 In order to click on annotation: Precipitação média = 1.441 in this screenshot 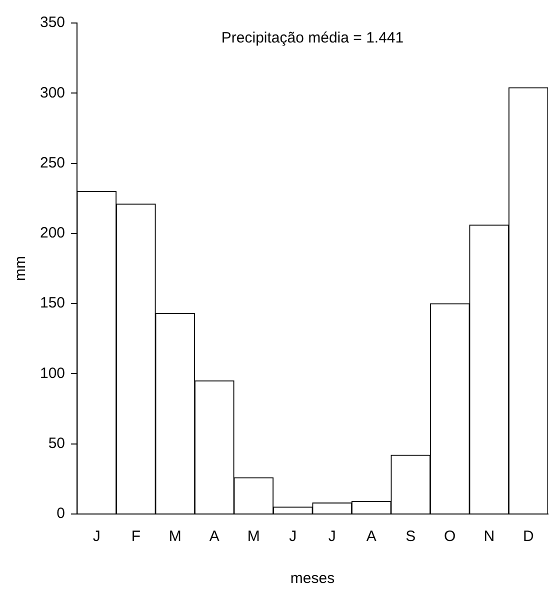, I will do `click(312, 38)`.